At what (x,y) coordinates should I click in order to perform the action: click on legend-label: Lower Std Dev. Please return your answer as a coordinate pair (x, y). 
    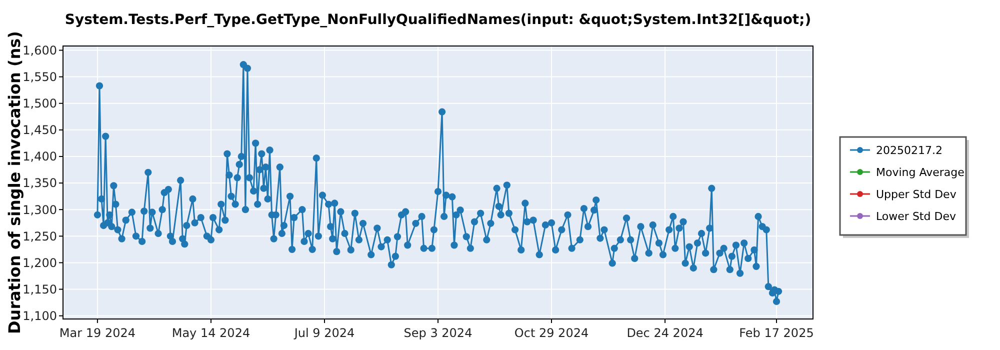
    Looking at the image, I should click on (916, 216).